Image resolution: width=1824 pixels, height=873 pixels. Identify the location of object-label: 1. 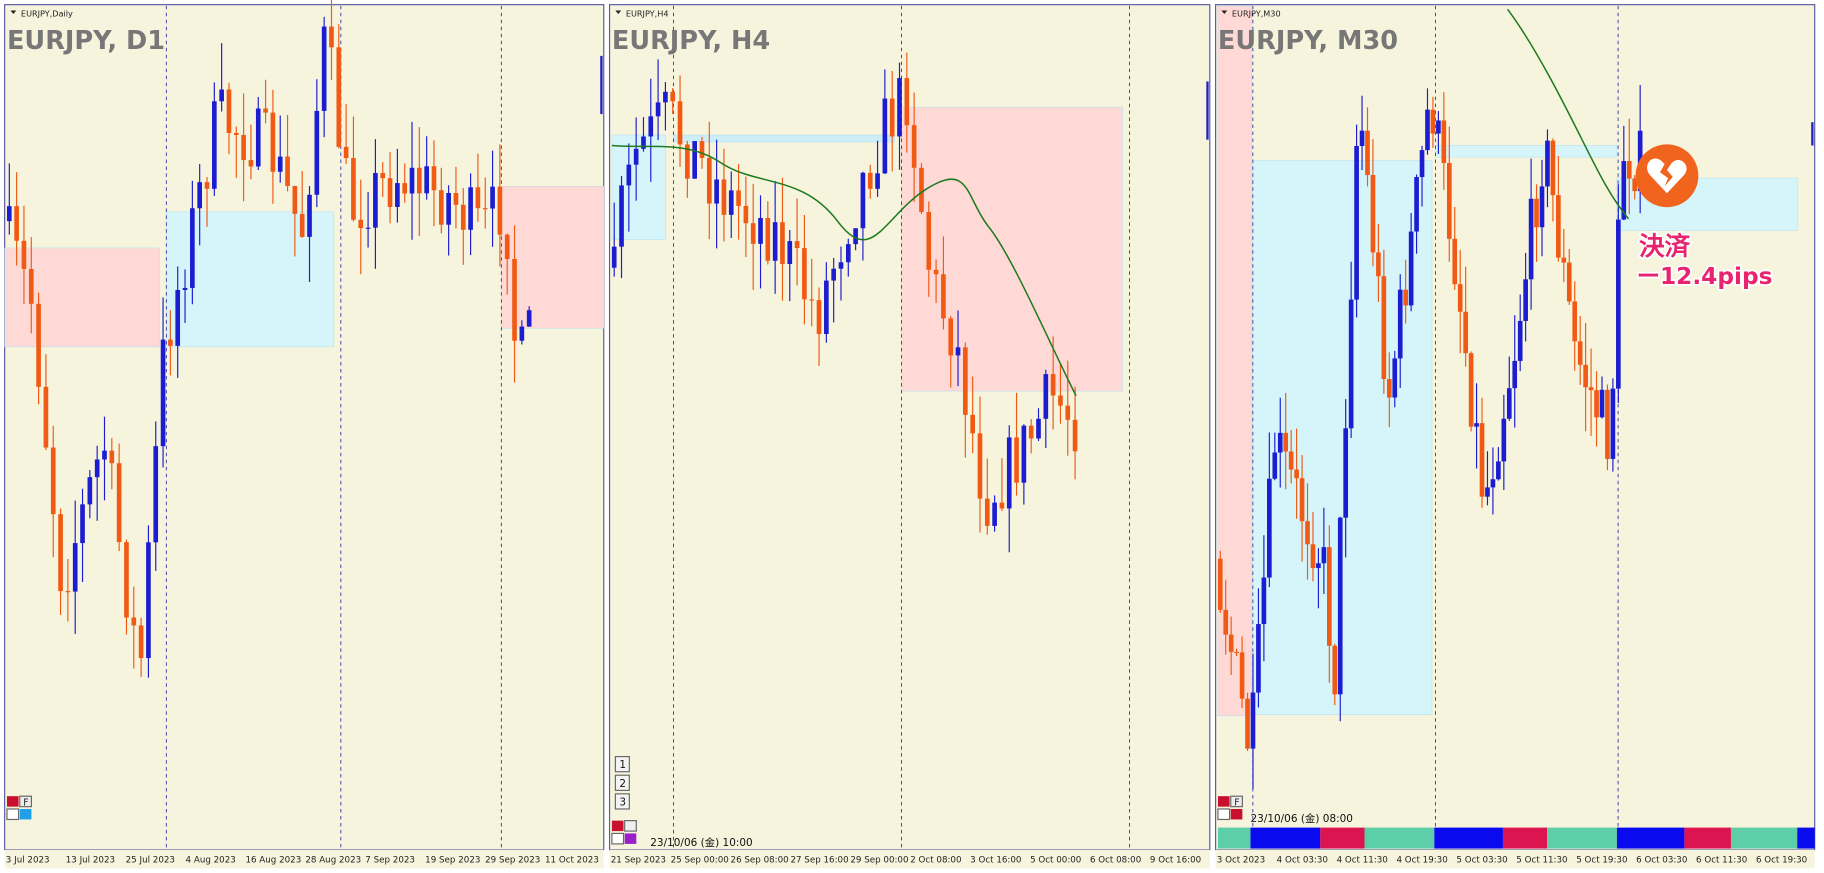
(622, 765).